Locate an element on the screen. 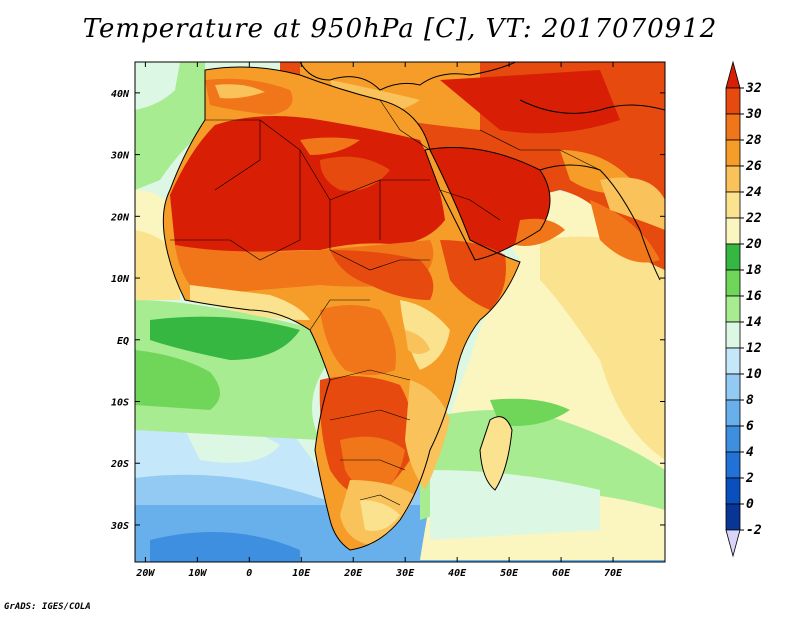 This screenshot has width=800, height=618. colorbar-label: 28 is located at coordinates (753, 140).